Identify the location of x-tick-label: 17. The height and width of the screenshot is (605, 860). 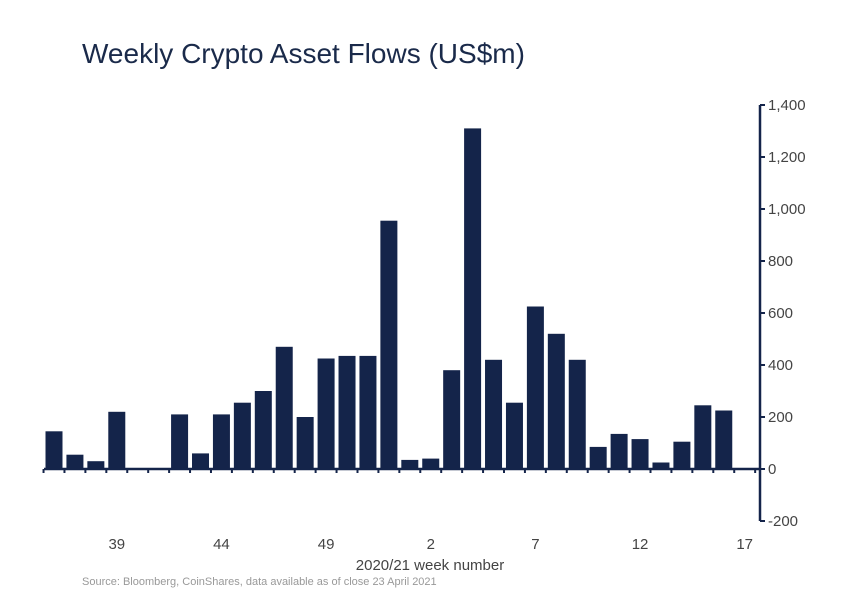
(744, 544).